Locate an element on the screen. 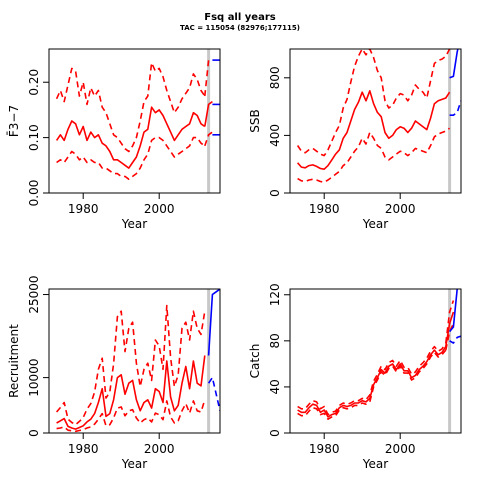  y-axis-label: Recruitment is located at coordinates (14, 361).